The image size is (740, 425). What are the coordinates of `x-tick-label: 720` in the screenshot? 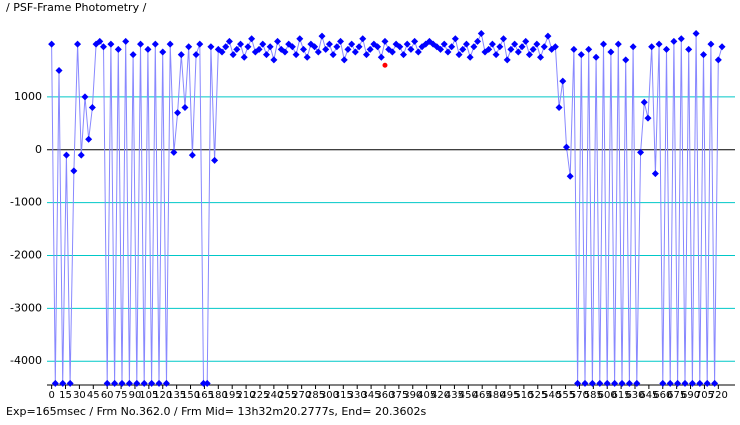 It's located at (718, 395).